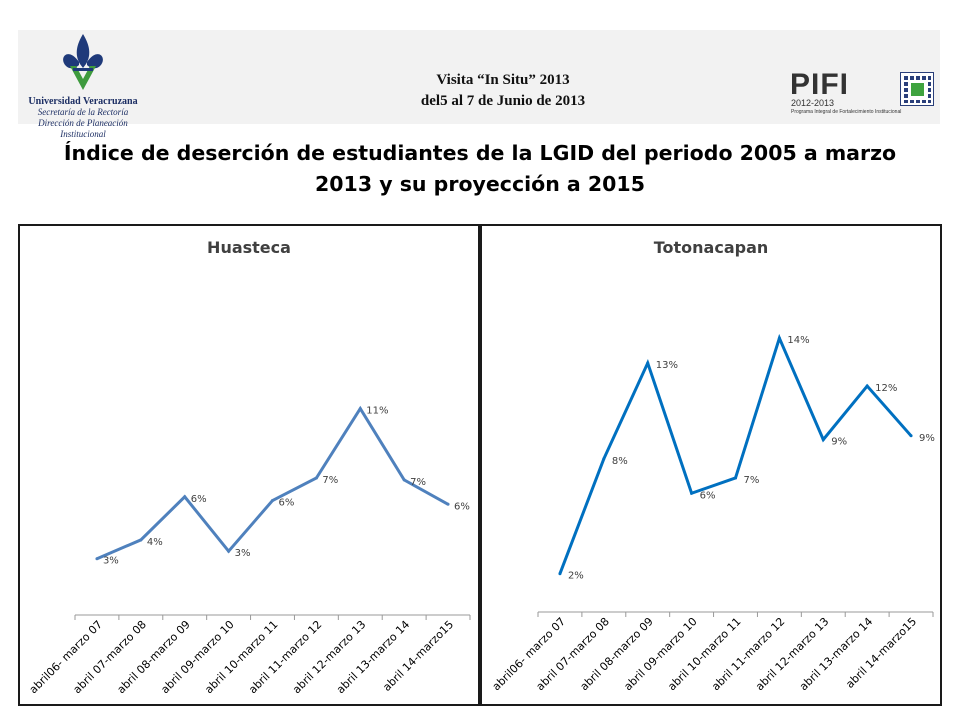  Describe the element at coordinates (798, 340) in the screenshot. I see `data-label: 14%` at that location.